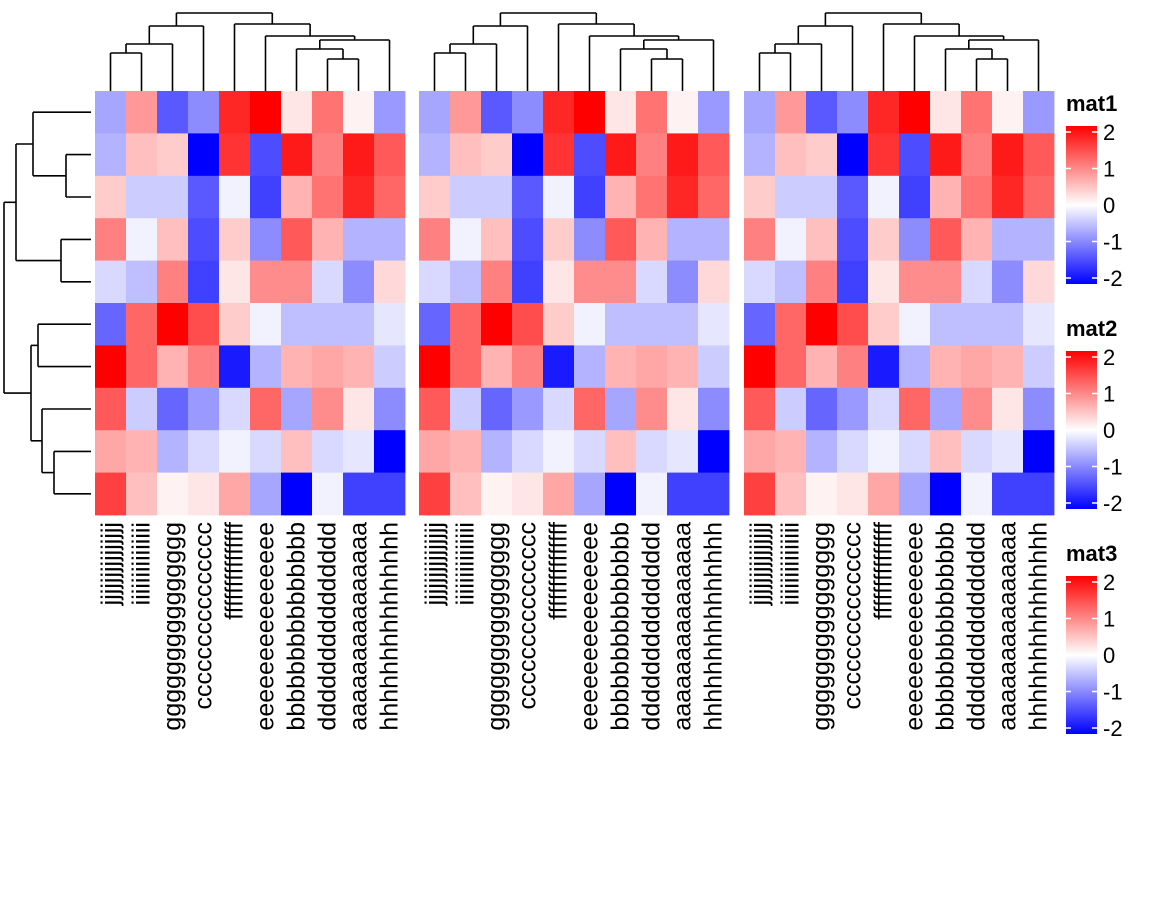 The image size is (1152, 902). I want to click on column-label: aaaaaaaaaaaaaaa, so click(683, 626).